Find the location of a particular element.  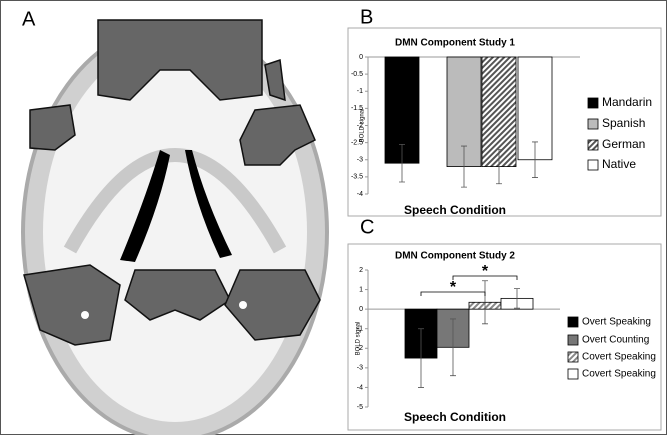

y-tick-label: -1.5 is located at coordinates (357, 108).